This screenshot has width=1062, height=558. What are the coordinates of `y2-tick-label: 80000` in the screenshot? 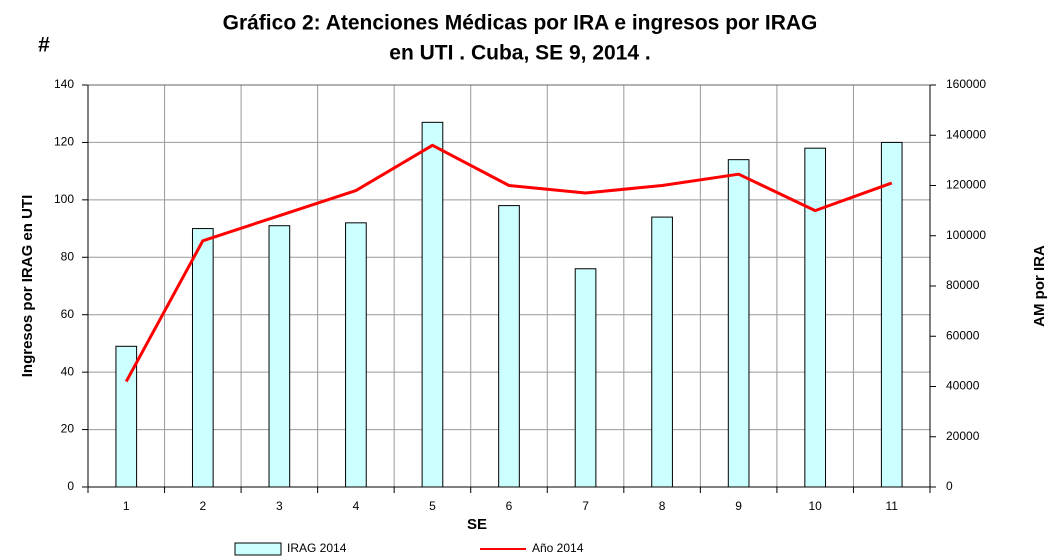 It's located at (963, 285).